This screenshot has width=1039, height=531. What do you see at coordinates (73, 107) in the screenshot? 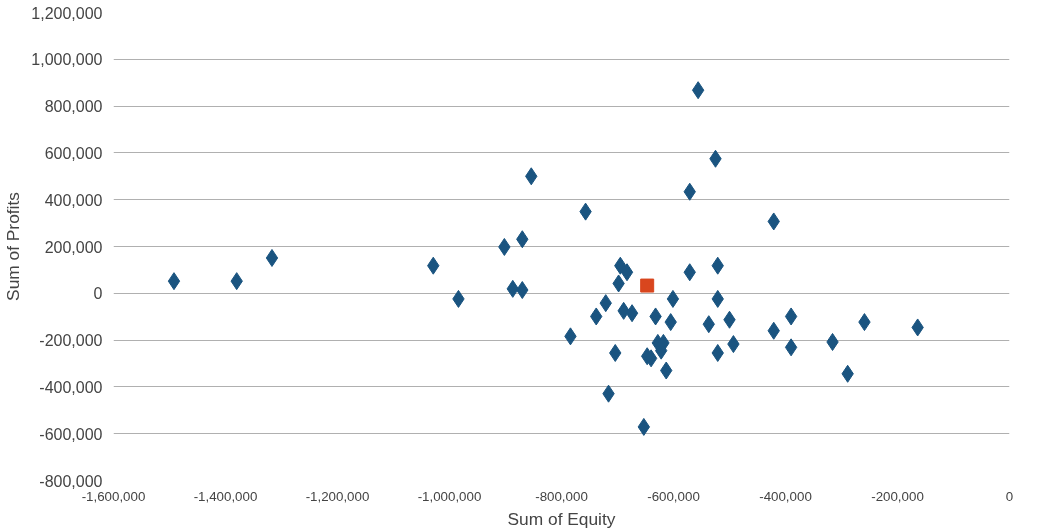
I see `y-tick-label: 800,000` at bounding box center [73, 107].